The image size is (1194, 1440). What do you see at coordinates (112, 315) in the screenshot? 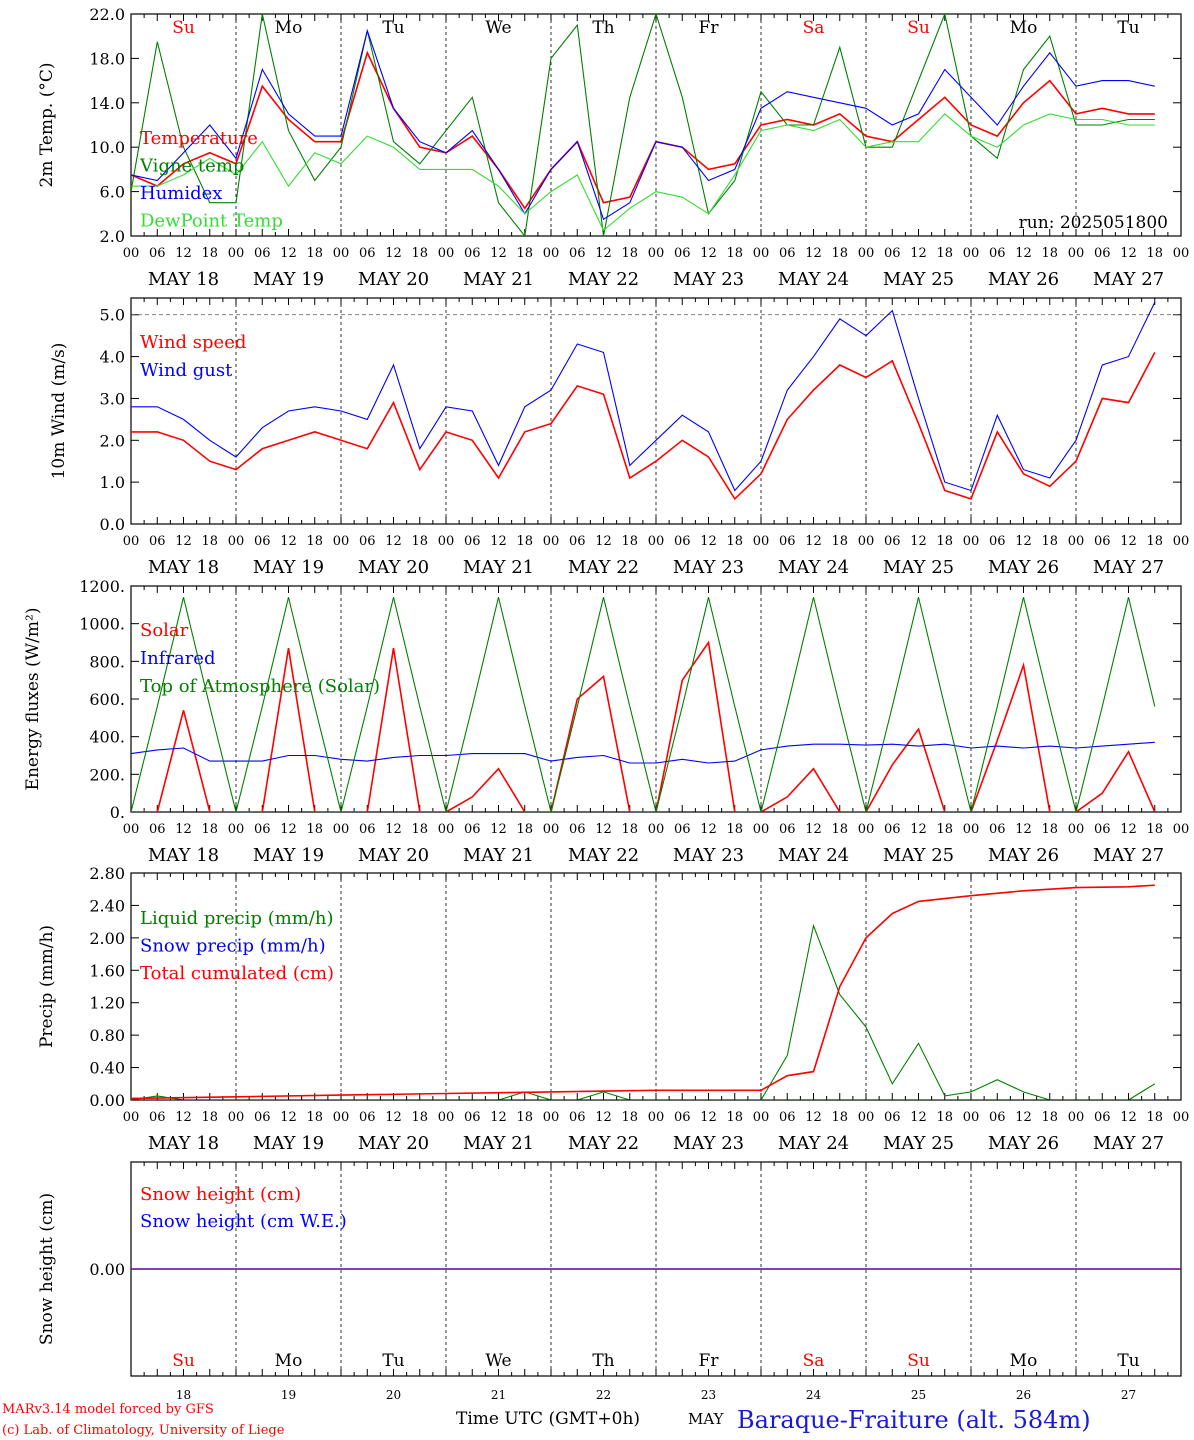
I see `y-tick-label: 5.0` at bounding box center [112, 315].